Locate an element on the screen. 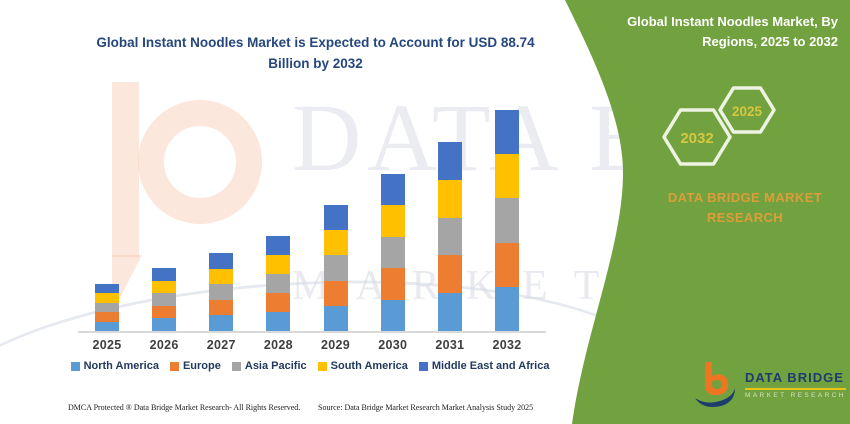 The width and height of the screenshot is (850, 424). legend-label: South America is located at coordinates (369, 366).